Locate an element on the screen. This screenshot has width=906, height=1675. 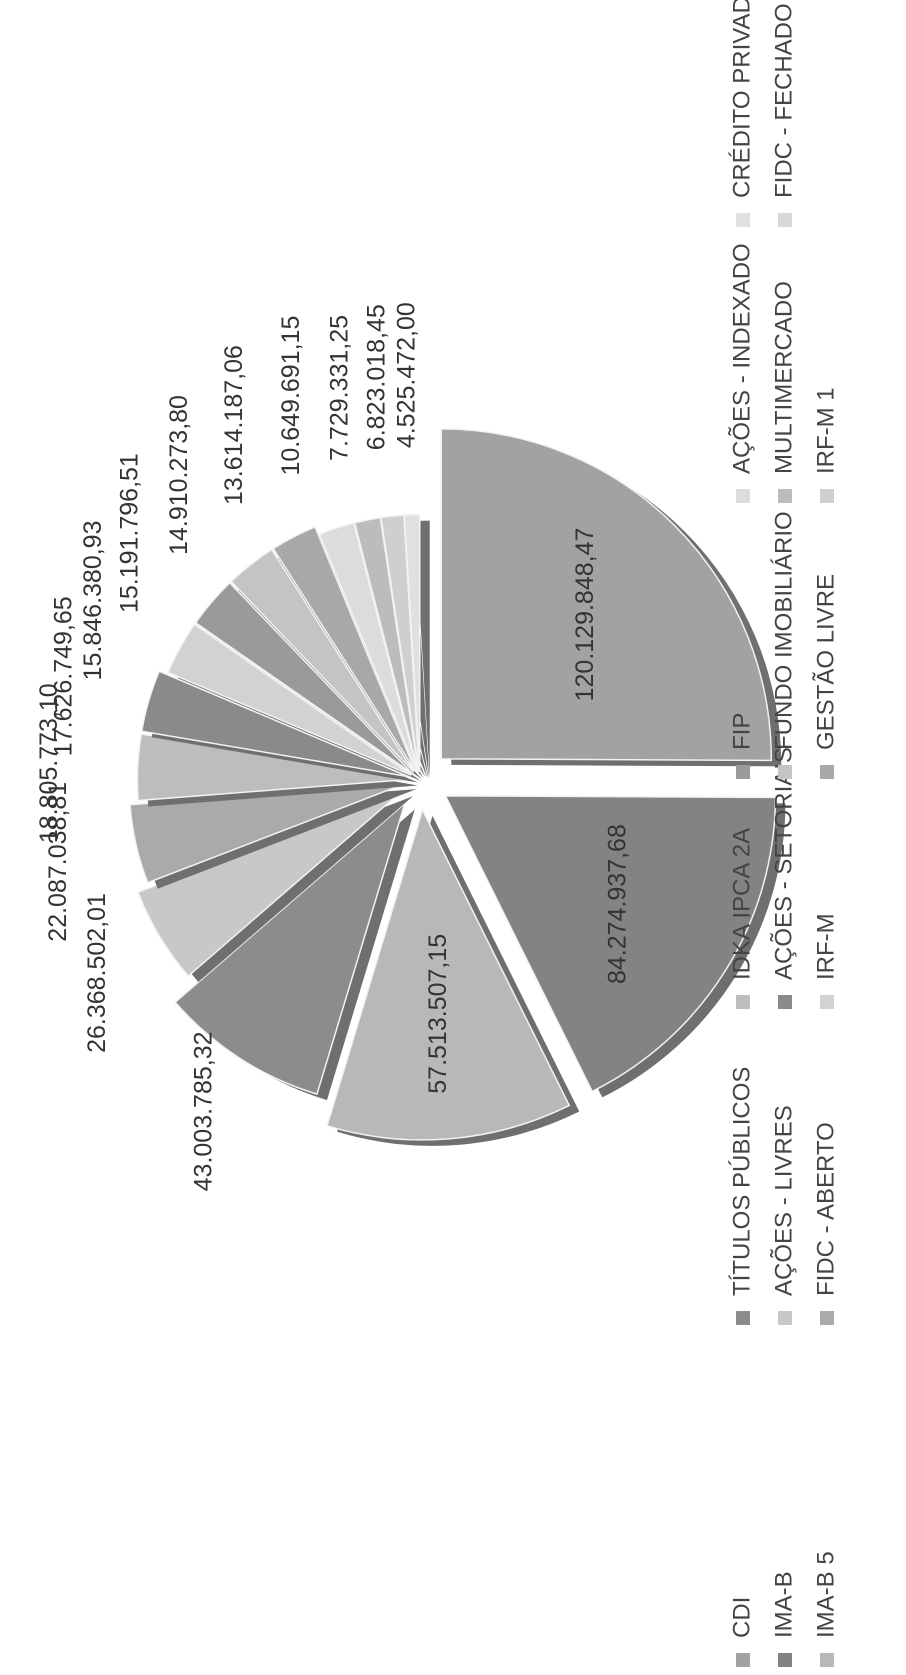
legend-label: MULTIMERCADO is located at coordinates (783, 377).